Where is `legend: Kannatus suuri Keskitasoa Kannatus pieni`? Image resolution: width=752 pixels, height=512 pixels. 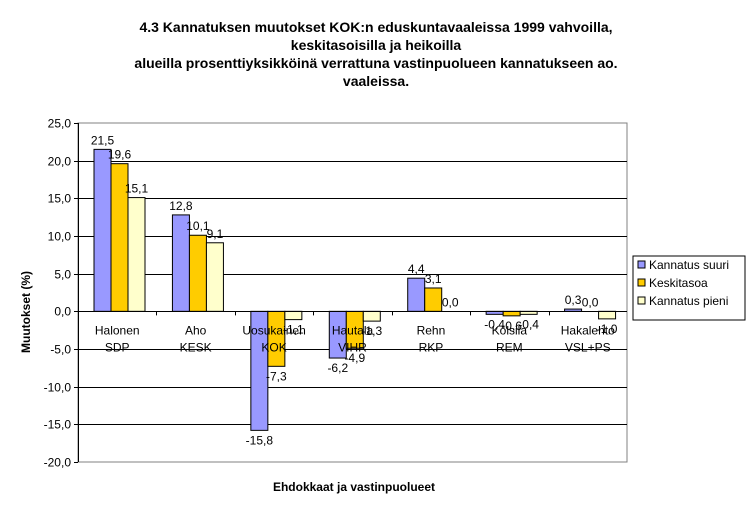 legend: Kannatus suuri Keskitasoa Kannatus pieni is located at coordinates (689, 288).